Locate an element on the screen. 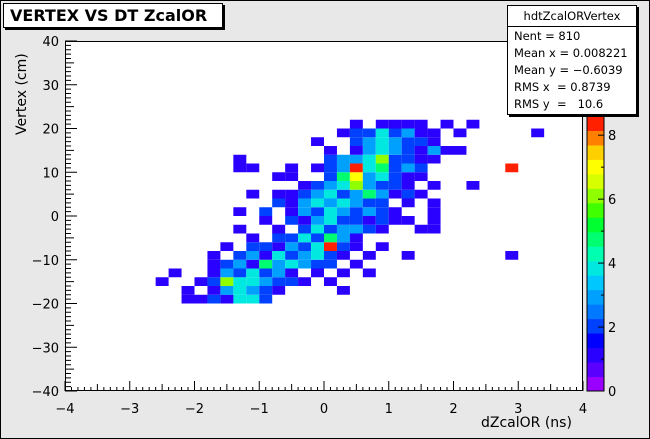 The image size is (650, 439). x-tick-label: 1 is located at coordinates (389, 409).